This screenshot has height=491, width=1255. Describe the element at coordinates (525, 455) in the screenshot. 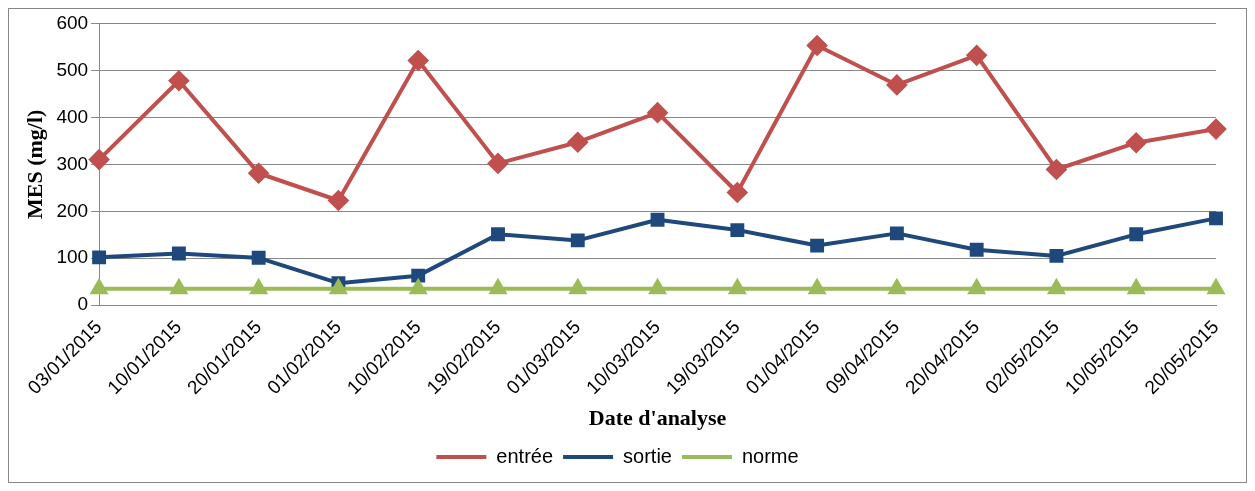

I see `legend-label: entrée` at that location.